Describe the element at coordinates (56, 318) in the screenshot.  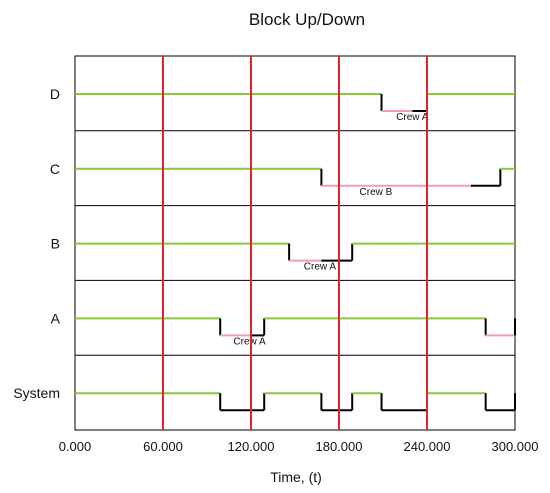
I see `row-label-a: A` at that location.